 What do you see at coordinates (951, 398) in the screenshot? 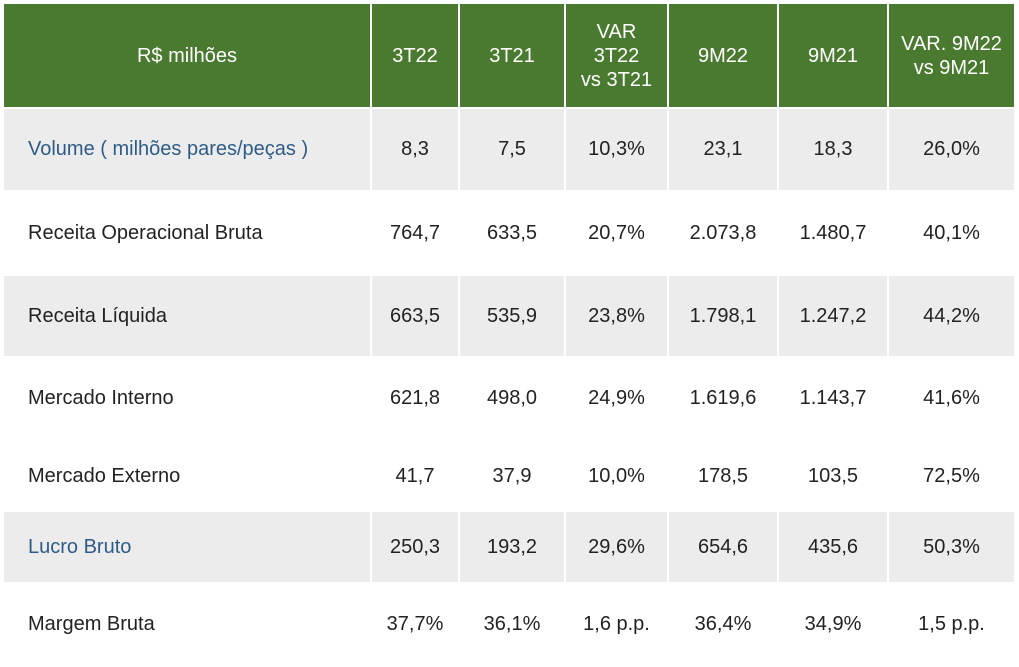
I see `cell-var-9m: 41,6%` at bounding box center [951, 398].